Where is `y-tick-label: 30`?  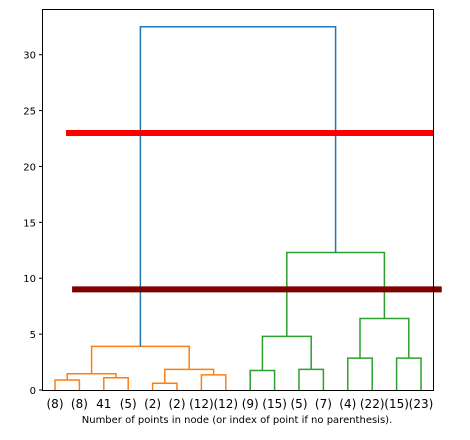 y-tick-label: 30 is located at coordinates (29, 56).